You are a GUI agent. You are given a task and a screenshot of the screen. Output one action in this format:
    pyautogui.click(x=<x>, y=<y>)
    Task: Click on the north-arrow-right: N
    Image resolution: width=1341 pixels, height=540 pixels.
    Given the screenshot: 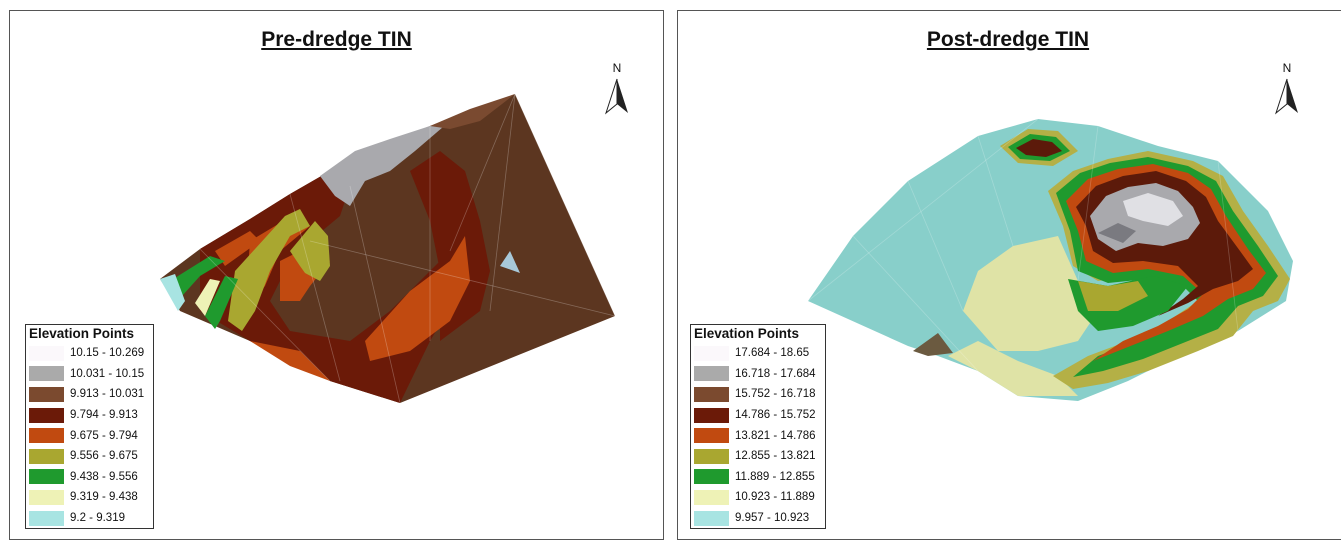 What is the action you would take?
    pyautogui.click(x=1287, y=91)
    